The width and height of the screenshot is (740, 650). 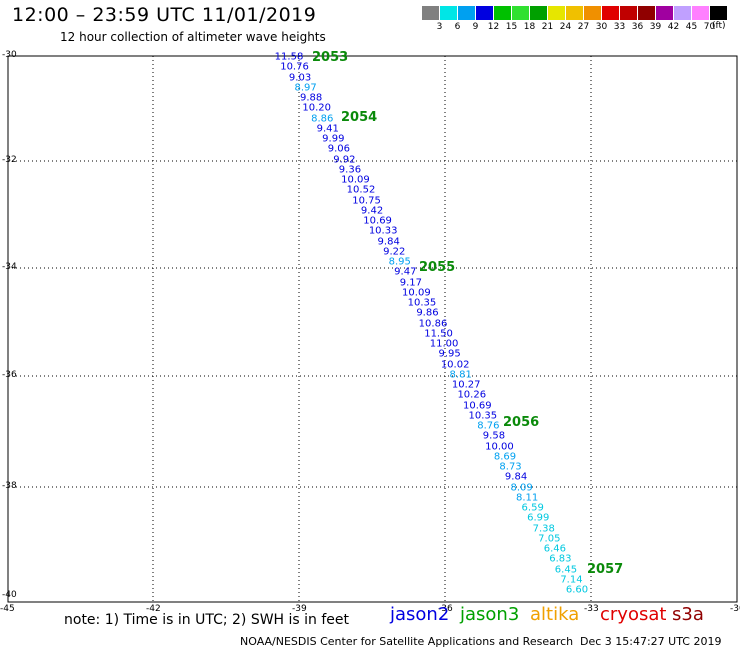 I want to click on scale-label: 21, so click(x=547, y=27).